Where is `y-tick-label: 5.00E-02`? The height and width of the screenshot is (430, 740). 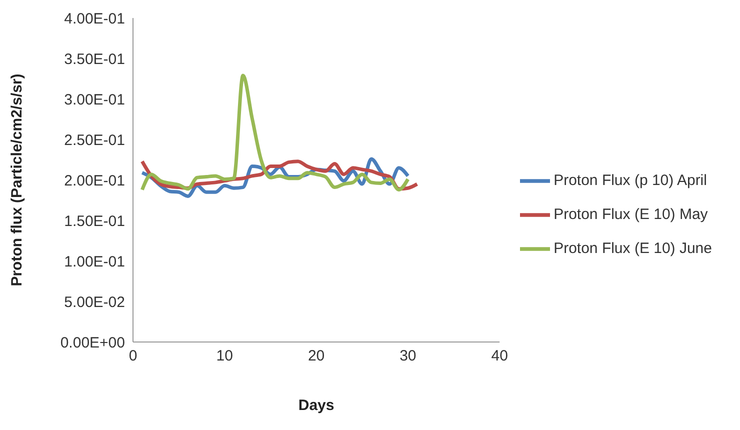
y-tick-label: 5.00E-02 is located at coordinates (94, 302).